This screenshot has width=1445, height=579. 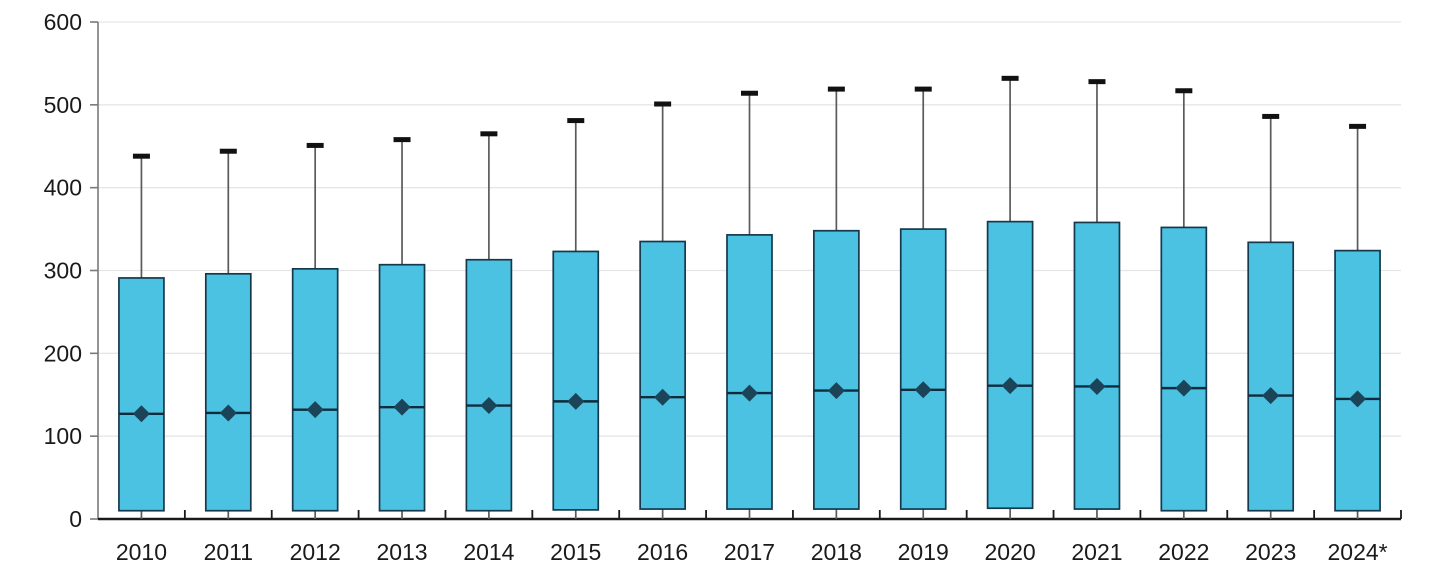 I want to click on boxplot-group-2013, so click(x=402, y=328).